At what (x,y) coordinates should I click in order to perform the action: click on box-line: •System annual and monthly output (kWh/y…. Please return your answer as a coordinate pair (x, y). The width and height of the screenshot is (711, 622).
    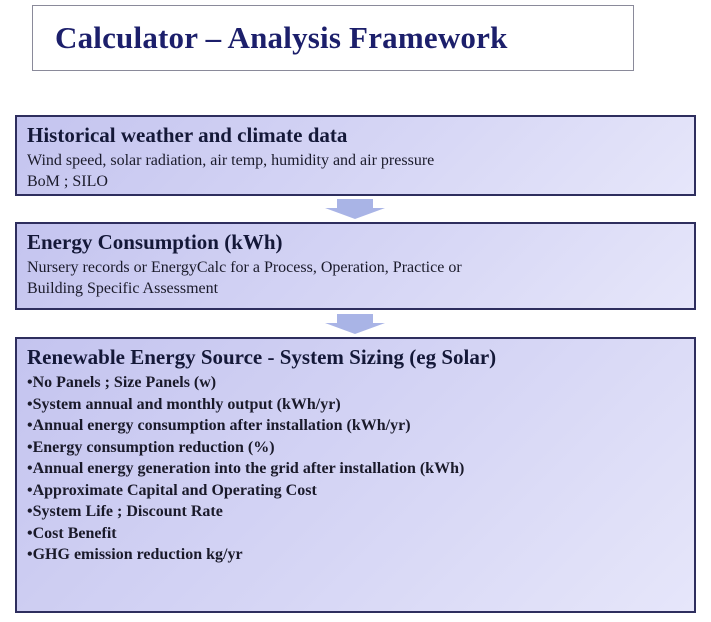
    Looking at the image, I should click on (184, 404).